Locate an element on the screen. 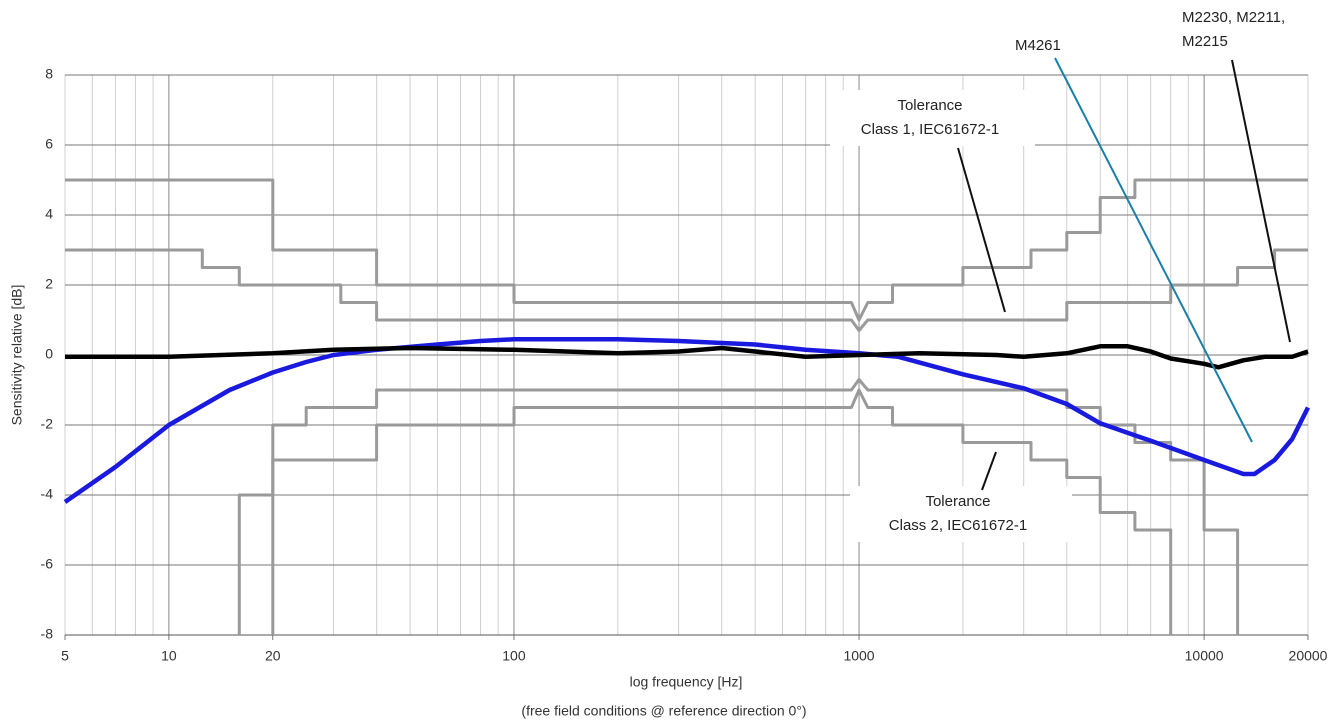  x-tick-label: 10 is located at coordinates (169, 656).